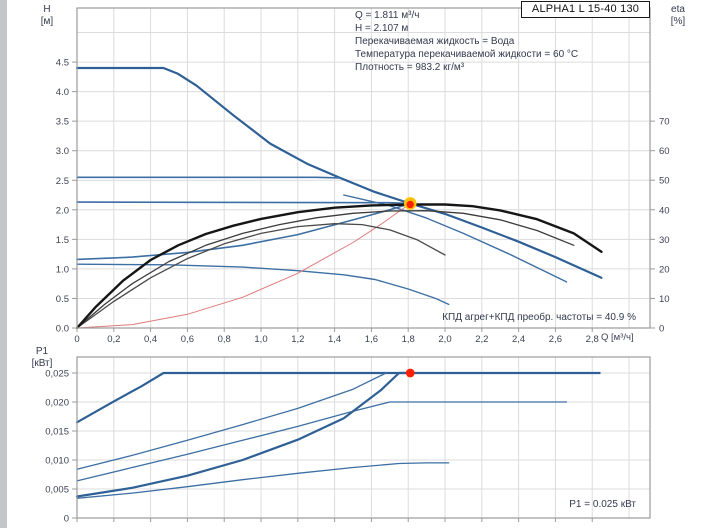 This screenshot has height=528, width=704. I want to click on curve-constant-pressure-curve-duty, so click(244, 203).